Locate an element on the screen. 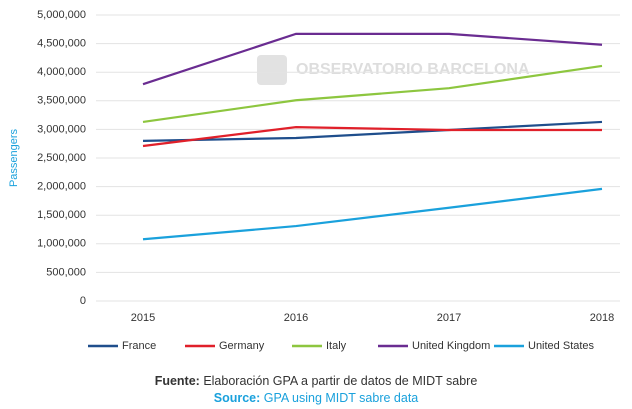 This screenshot has height=409, width=632. x-tick-label: 2017 is located at coordinates (449, 318).